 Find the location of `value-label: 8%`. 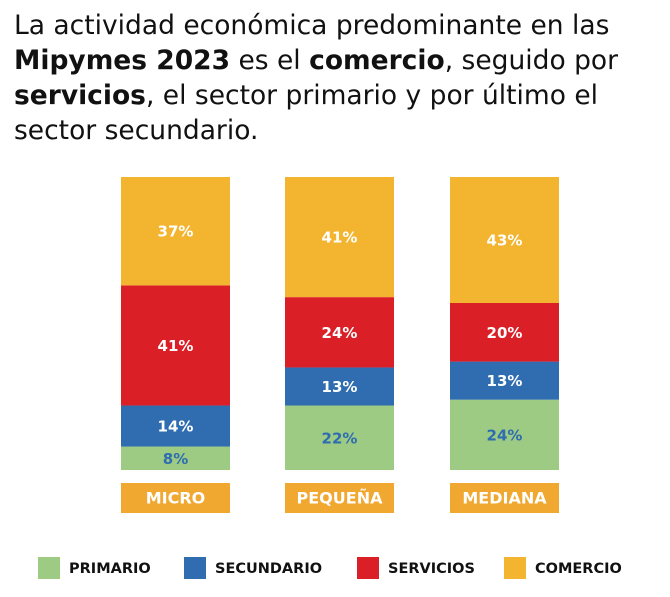

value-label: 8% is located at coordinates (175, 459).